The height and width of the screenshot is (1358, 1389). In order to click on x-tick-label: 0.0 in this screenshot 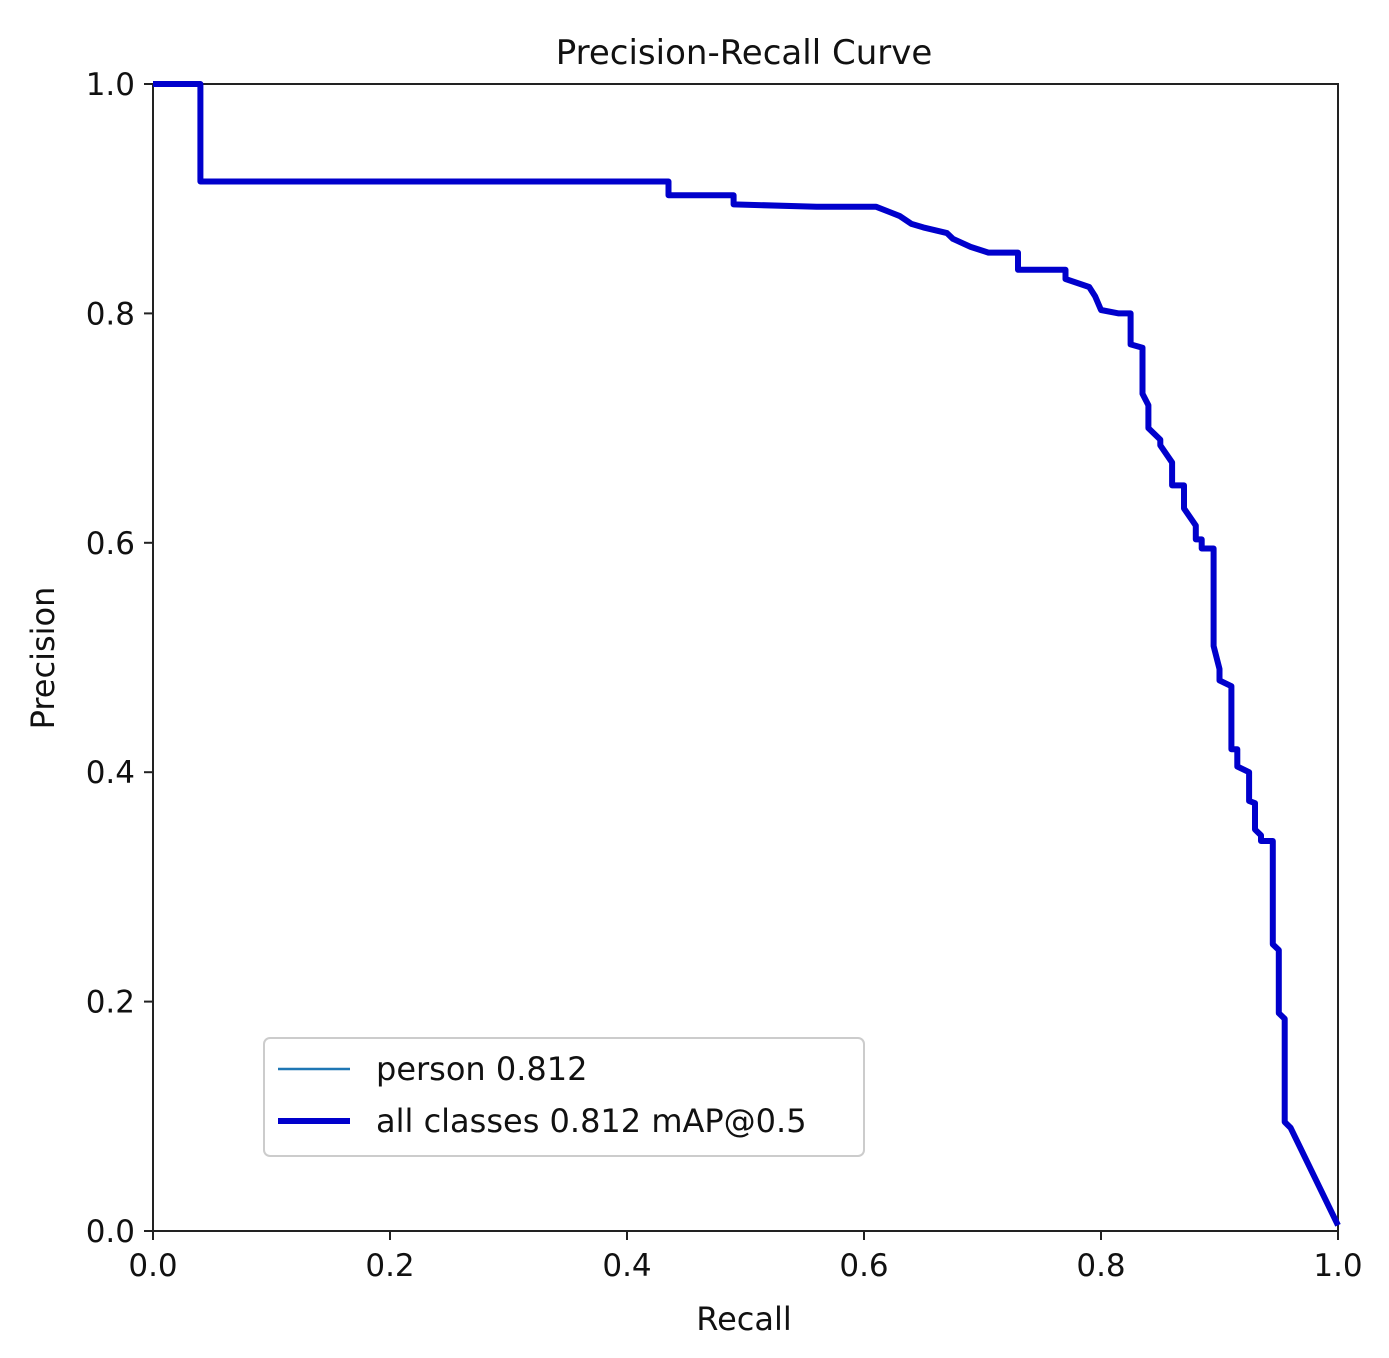, I will do `click(152, 1266)`.